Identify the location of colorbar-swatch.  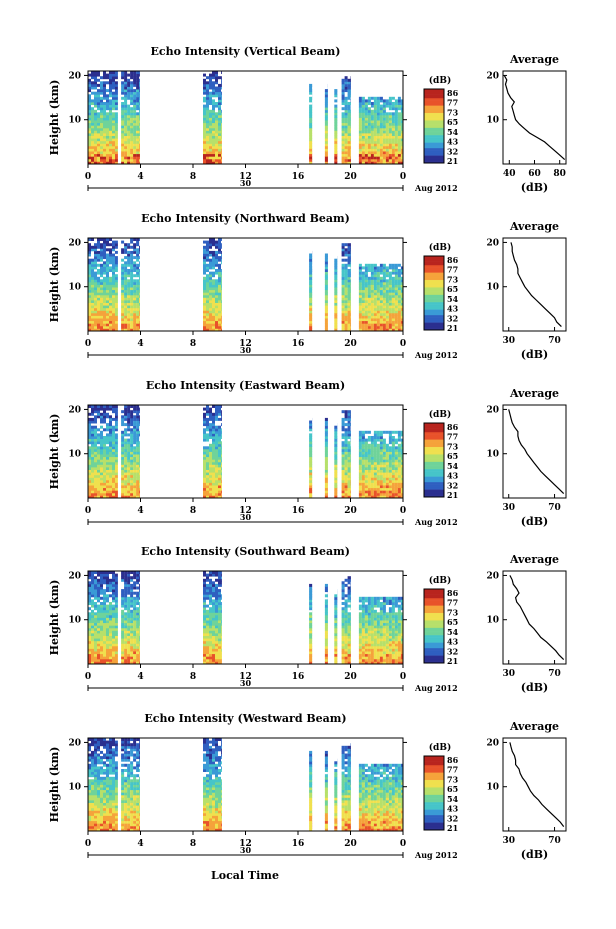
(434, 305).